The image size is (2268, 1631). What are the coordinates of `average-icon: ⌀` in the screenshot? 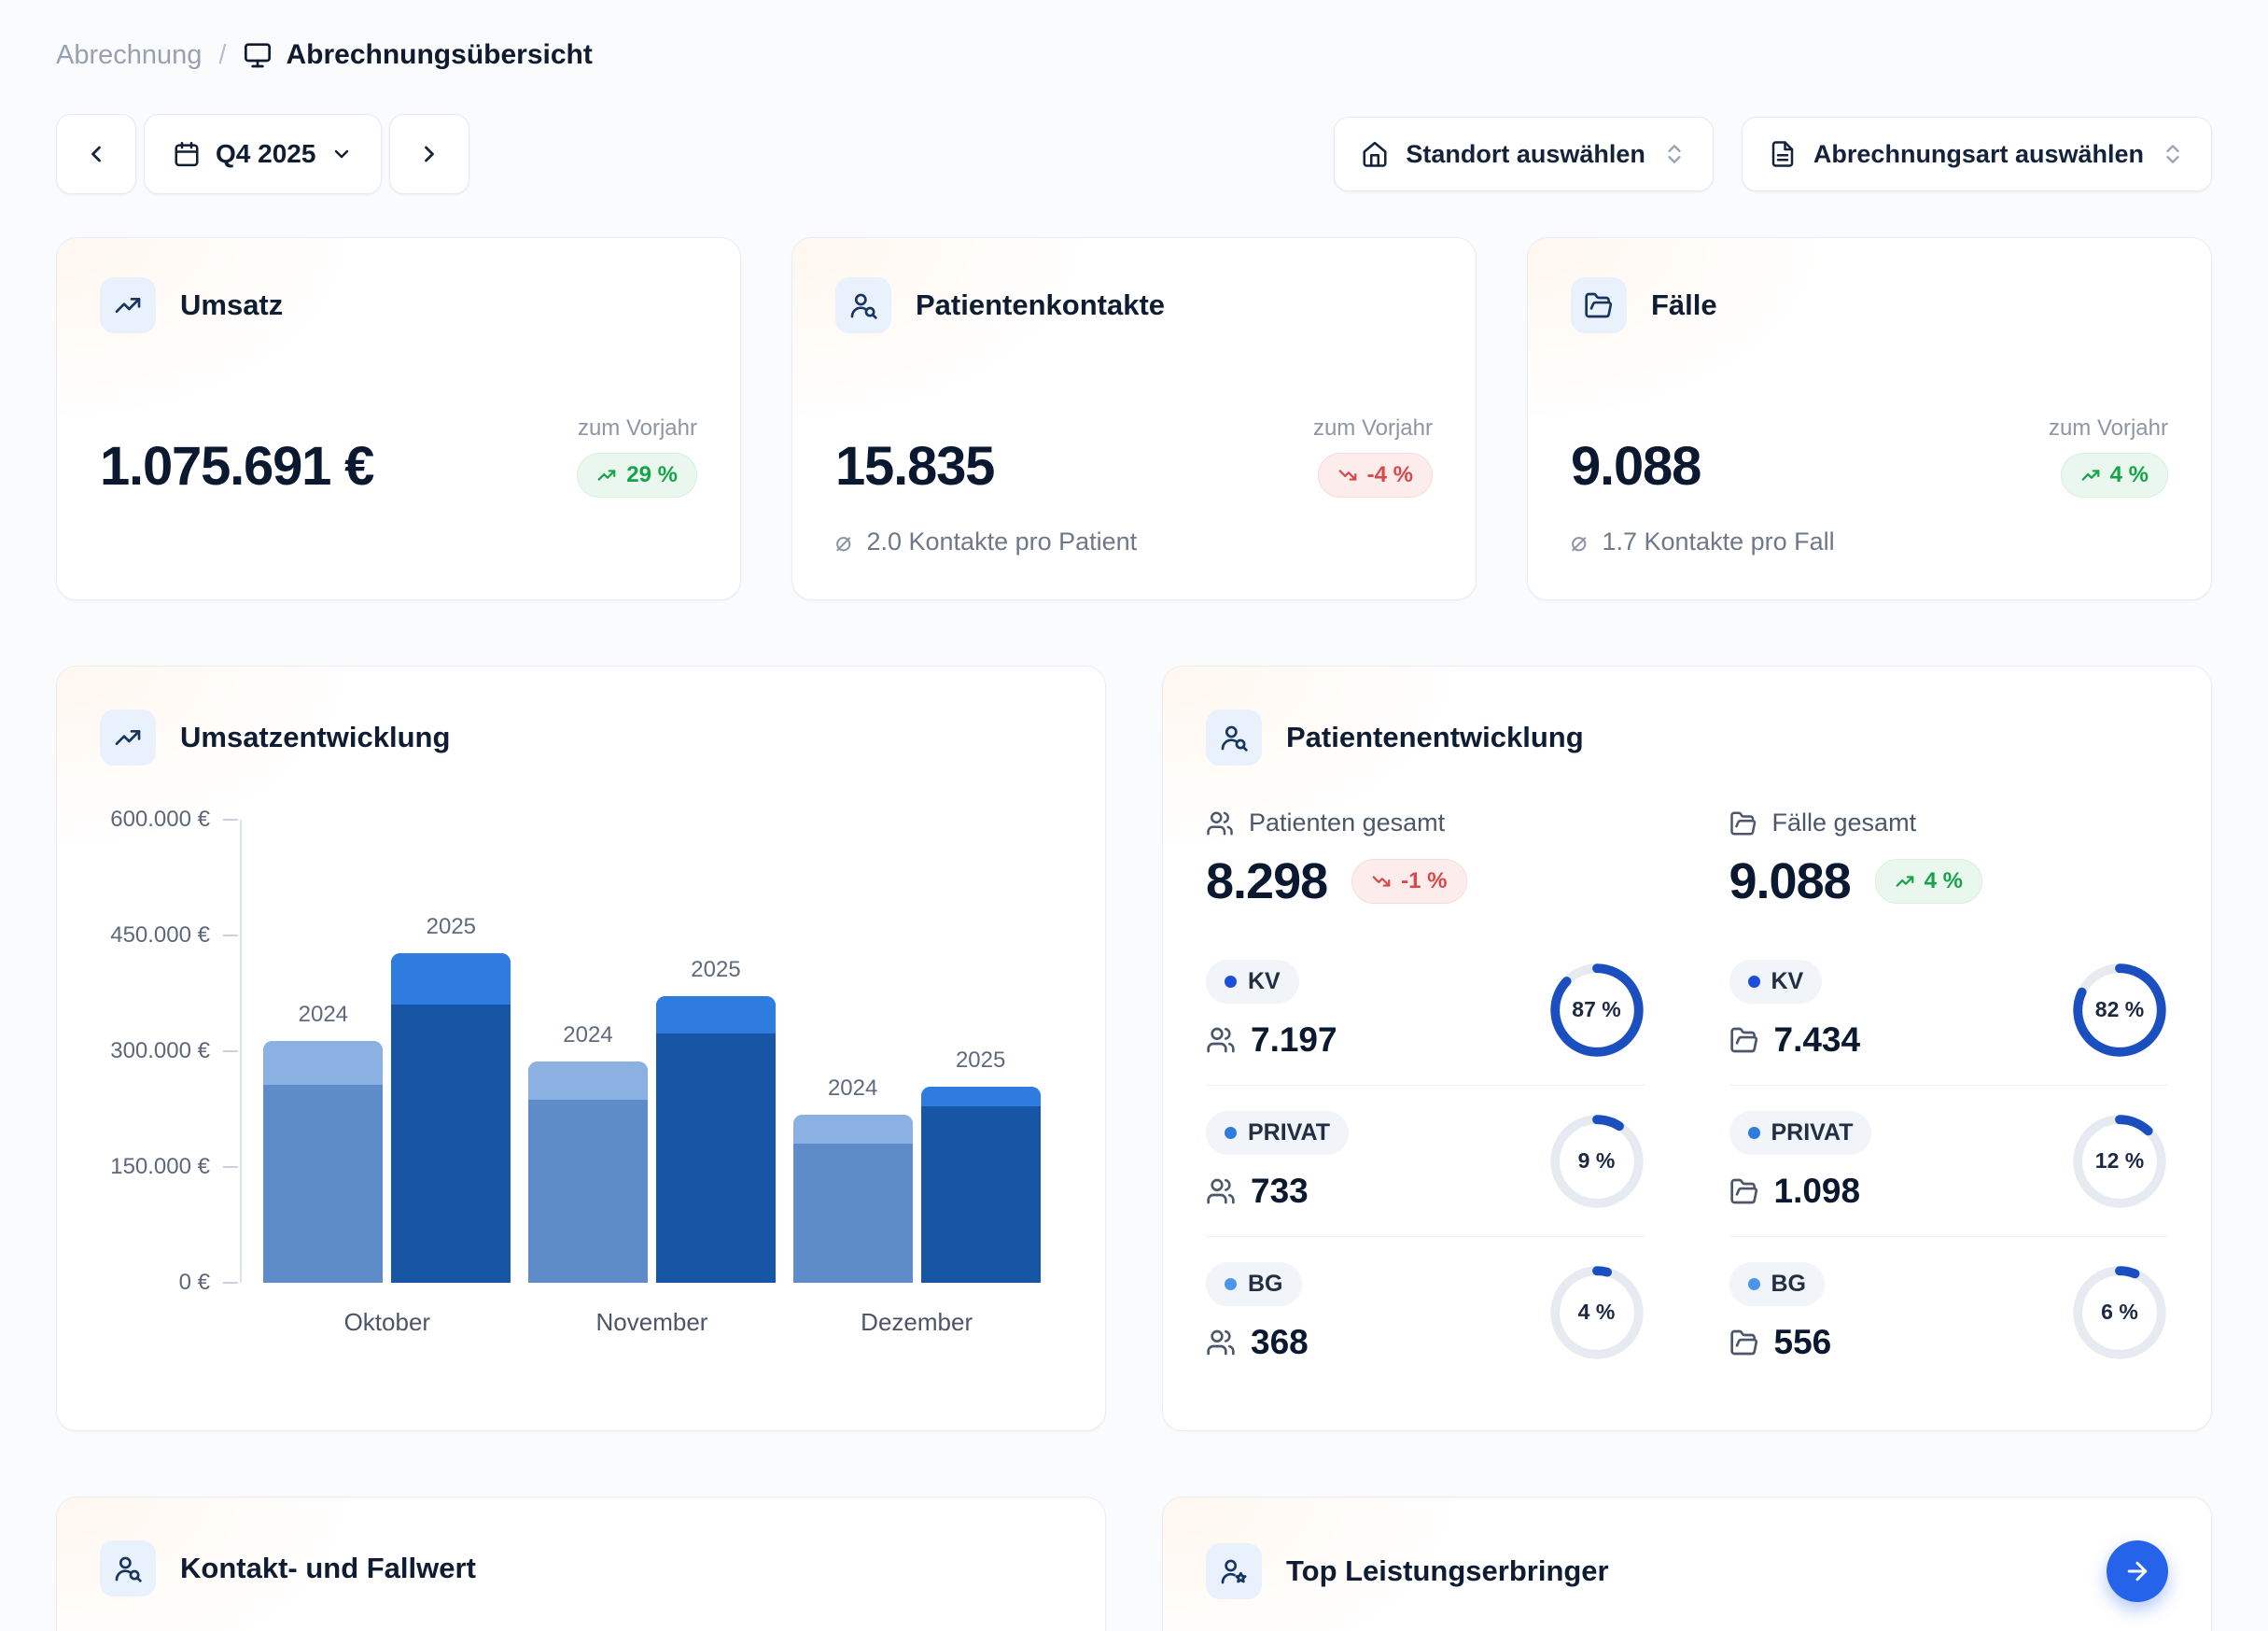 It's located at (843, 542).